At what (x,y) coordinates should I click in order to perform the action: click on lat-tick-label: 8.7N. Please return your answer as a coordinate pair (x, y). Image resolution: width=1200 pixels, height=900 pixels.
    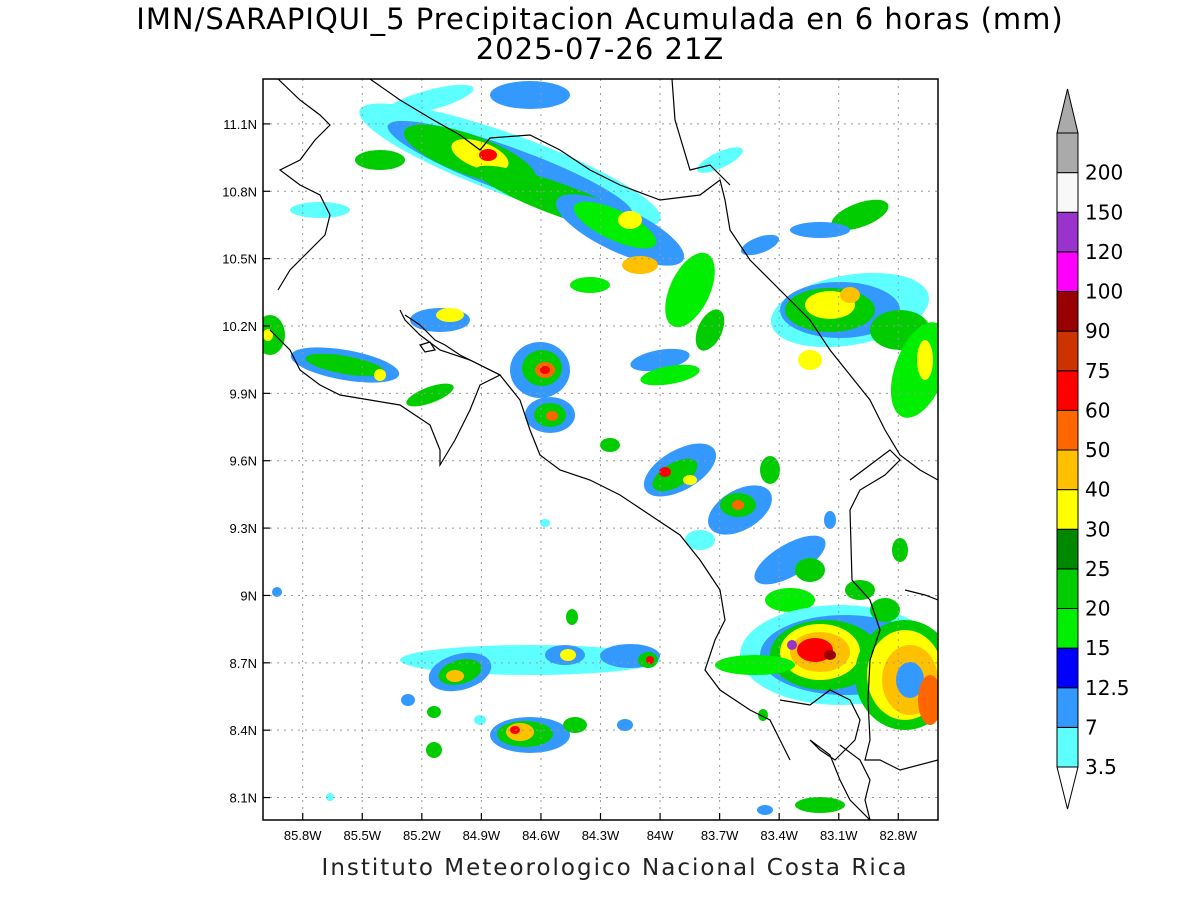
    Looking at the image, I should click on (243, 663).